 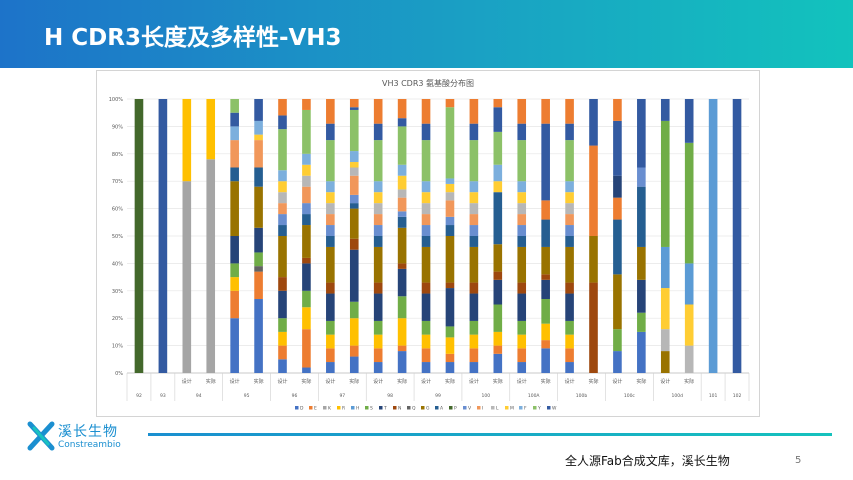 What do you see at coordinates (117, 264) in the screenshot?
I see `y-tick-label: 40%` at bounding box center [117, 264].